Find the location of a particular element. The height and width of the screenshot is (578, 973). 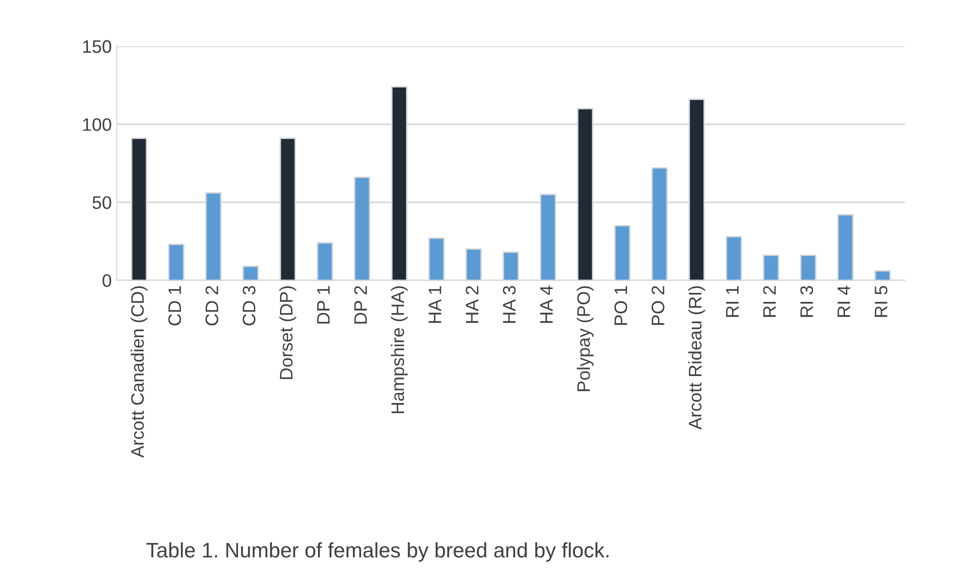

x-tick-label: Hampshire (HA) is located at coordinates (399, 350).